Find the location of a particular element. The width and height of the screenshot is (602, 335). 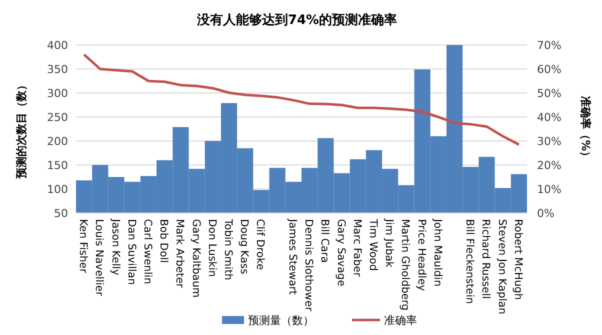

x-tick-label: Dan Suvillan is located at coordinates (131, 252).